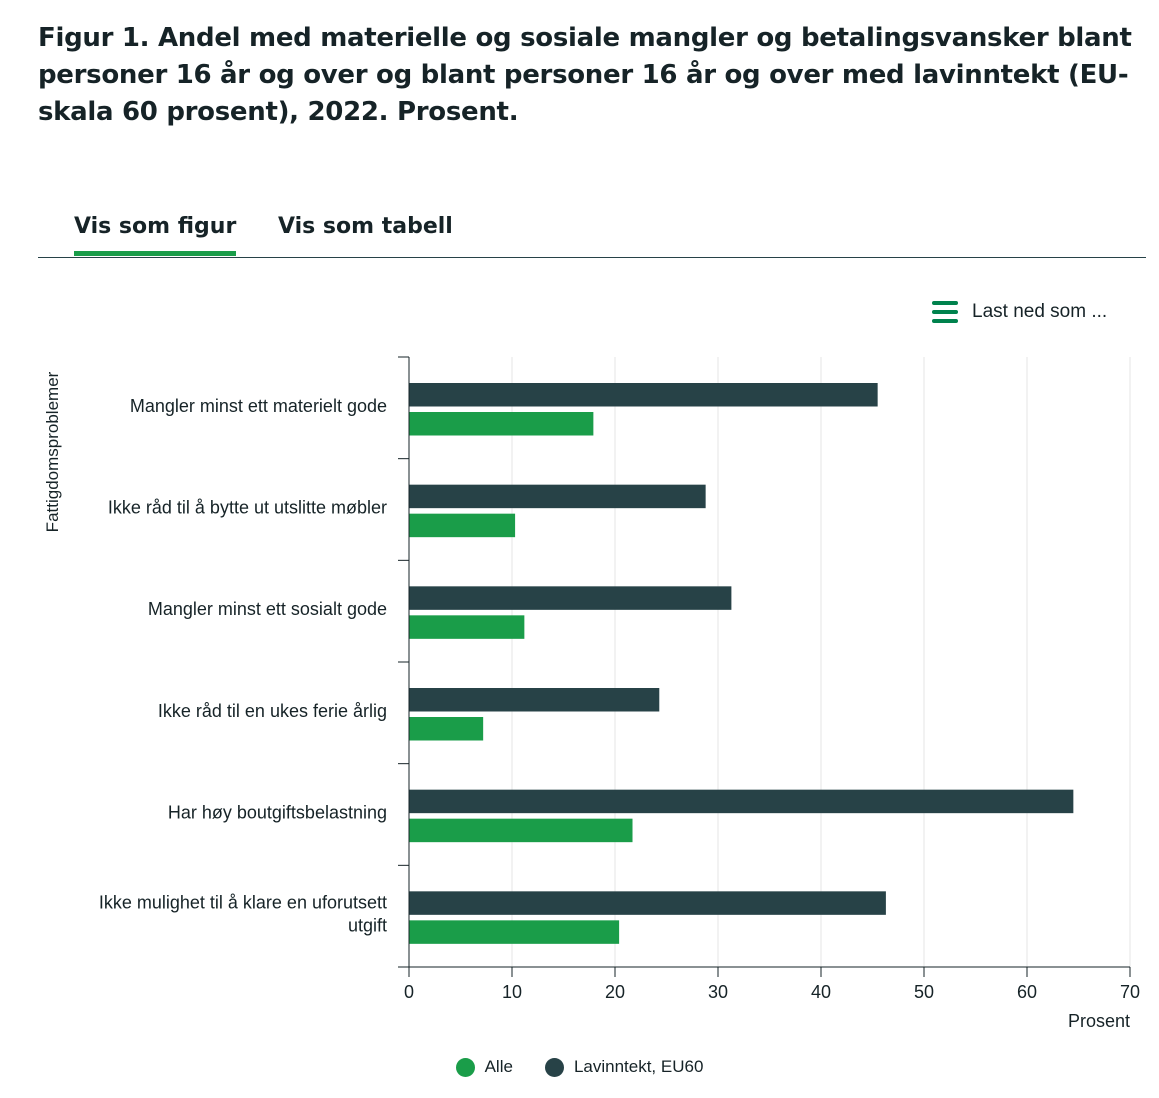 The image size is (1159, 1098). What do you see at coordinates (267, 609) in the screenshot?
I see `category-label: Mangler minst ett sosialt gode` at bounding box center [267, 609].